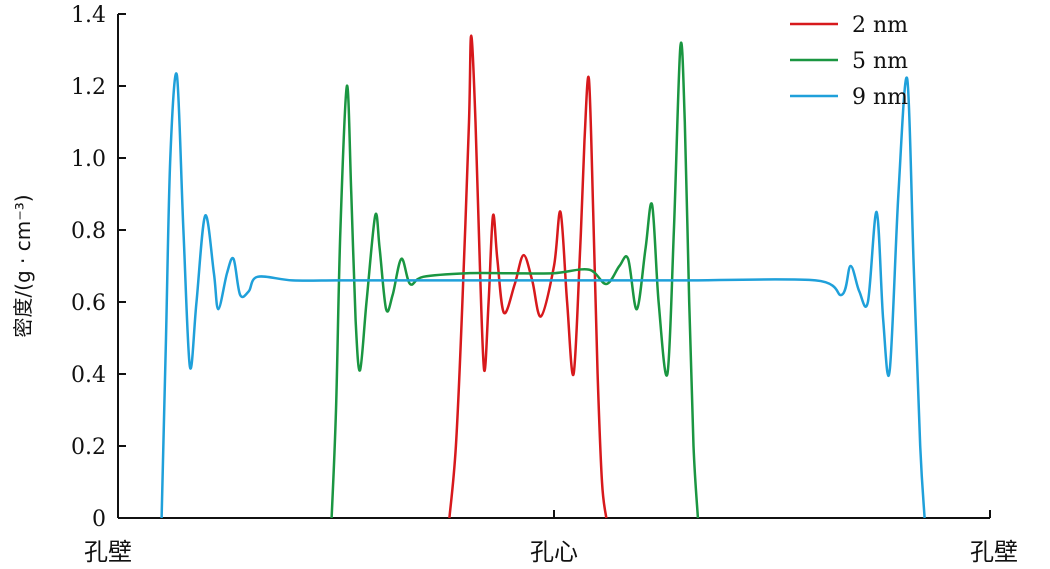 This screenshot has height=569, width=1050. I want to click on y-tick-label: 1.2, so click(88, 87).